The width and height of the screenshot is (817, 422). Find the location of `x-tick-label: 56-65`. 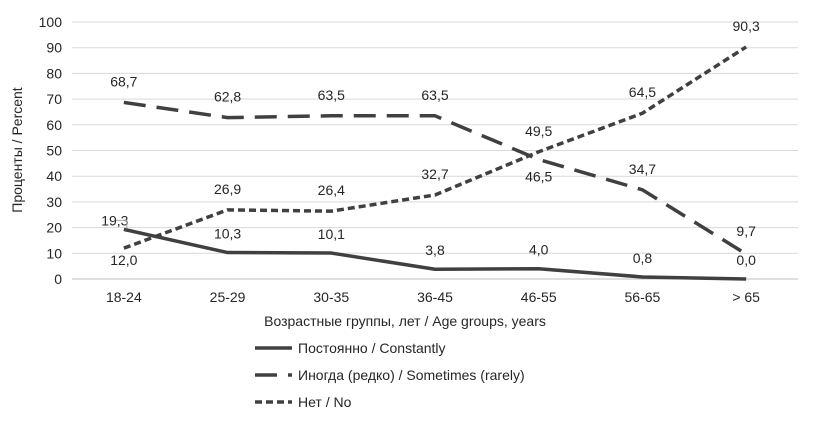

x-tick-label: 56-65 is located at coordinates (643, 297).